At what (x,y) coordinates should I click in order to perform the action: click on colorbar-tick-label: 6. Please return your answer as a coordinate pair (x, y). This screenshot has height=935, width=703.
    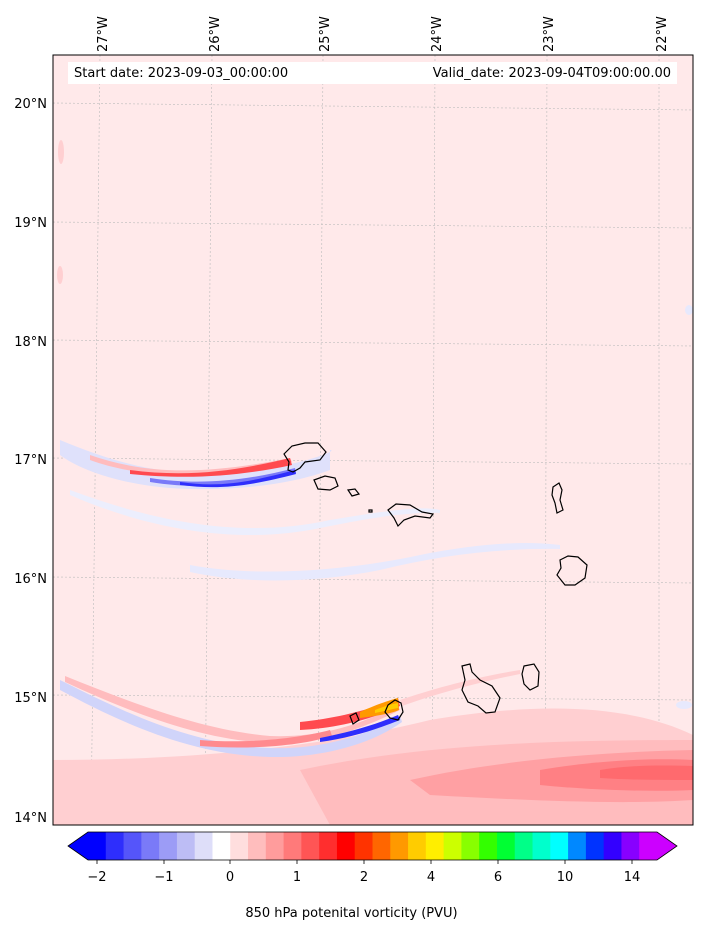
    Looking at the image, I should click on (498, 877).